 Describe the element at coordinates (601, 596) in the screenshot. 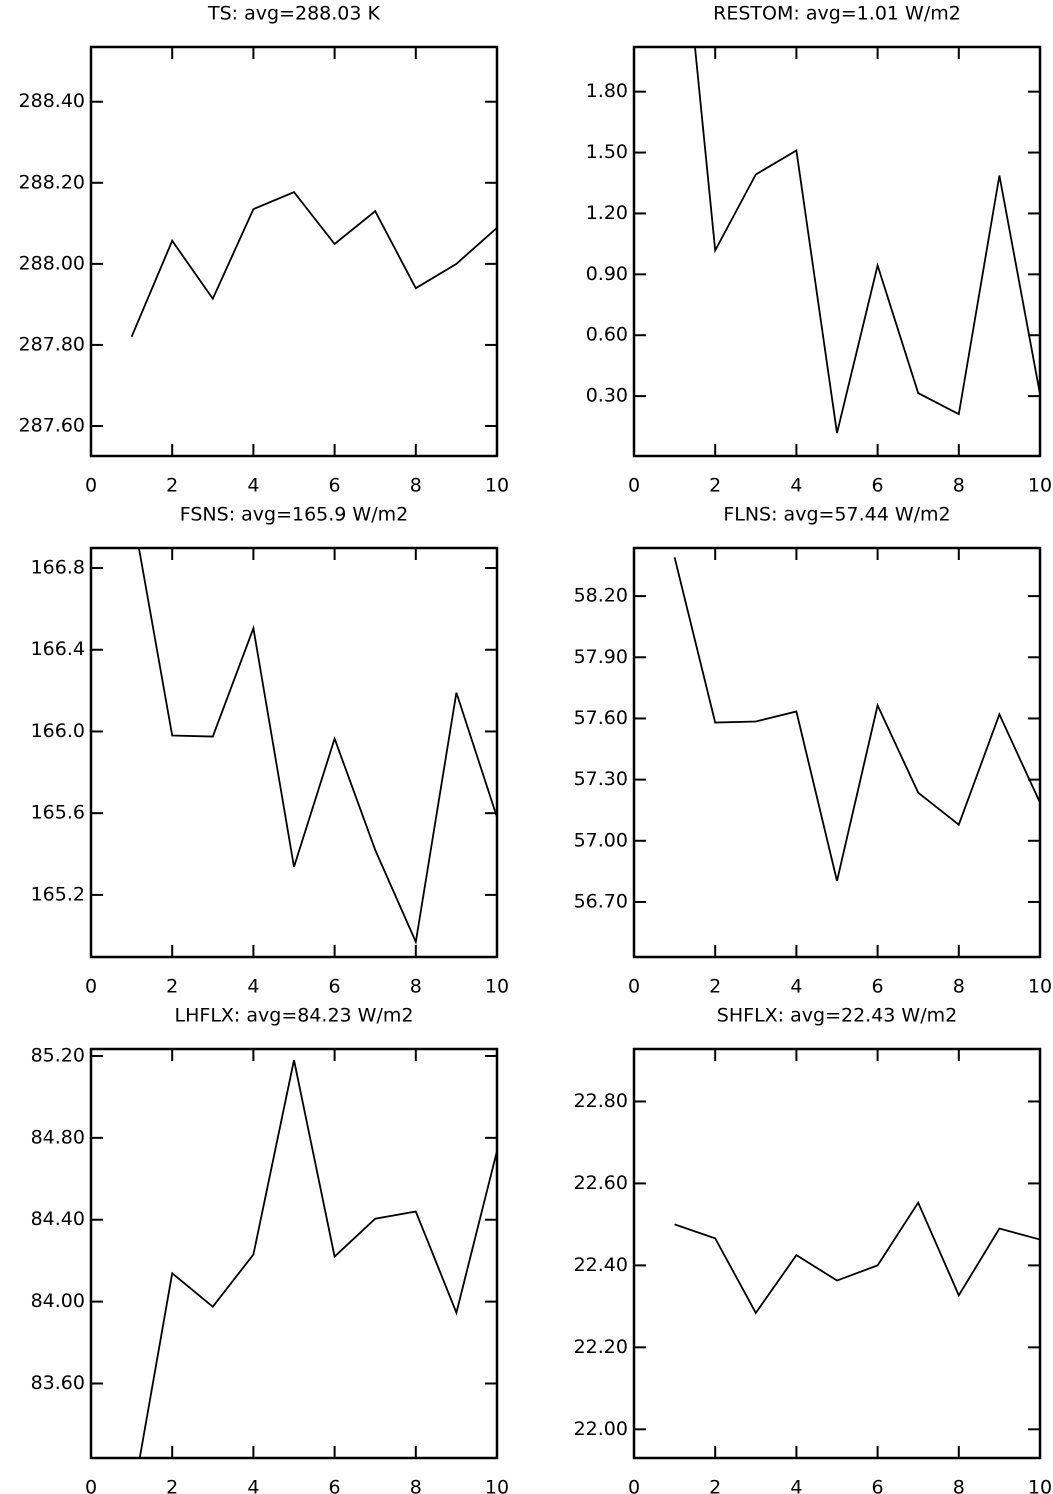

I see `y-tick-label: 58.20` at that location.